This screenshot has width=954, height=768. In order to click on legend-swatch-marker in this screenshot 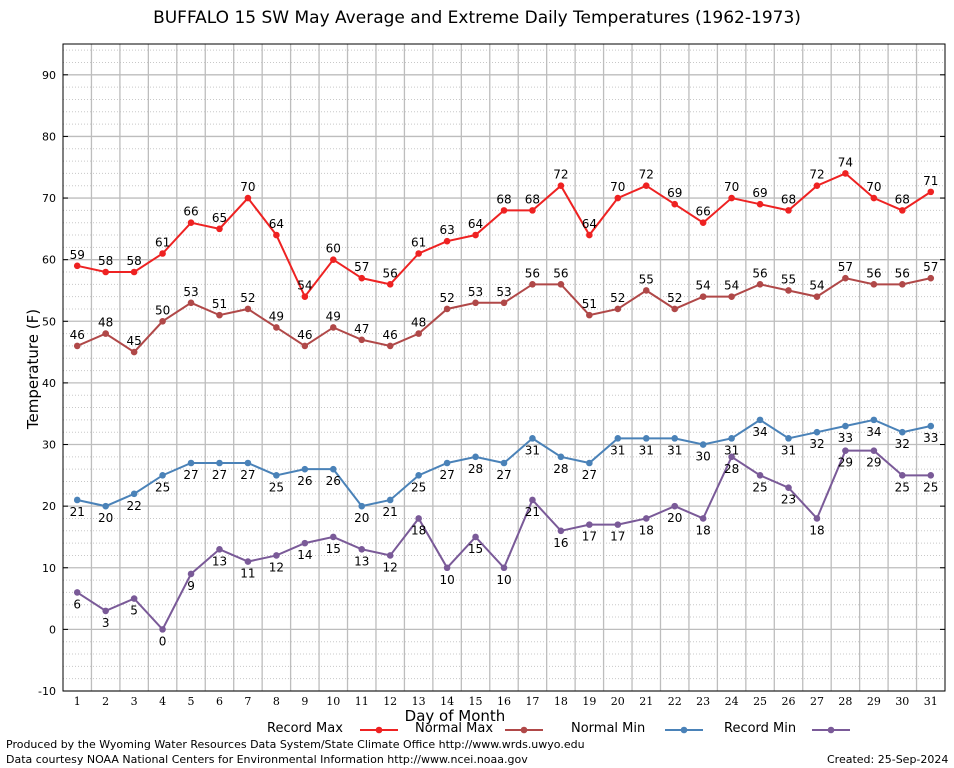, I will do `click(524, 730)`.